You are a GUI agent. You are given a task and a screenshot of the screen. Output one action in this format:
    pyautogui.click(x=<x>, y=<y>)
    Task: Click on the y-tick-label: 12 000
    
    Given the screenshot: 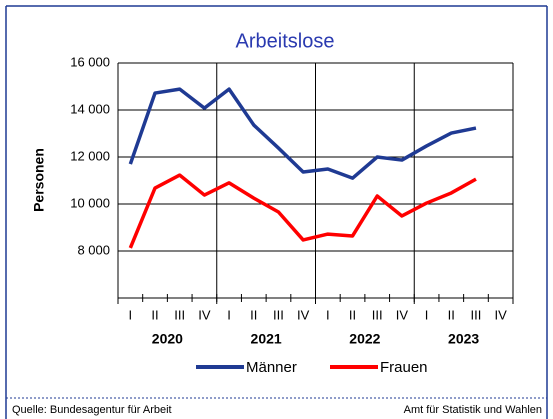 What is the action you would take?
    pyautogui.click(x=90, y=155)
    